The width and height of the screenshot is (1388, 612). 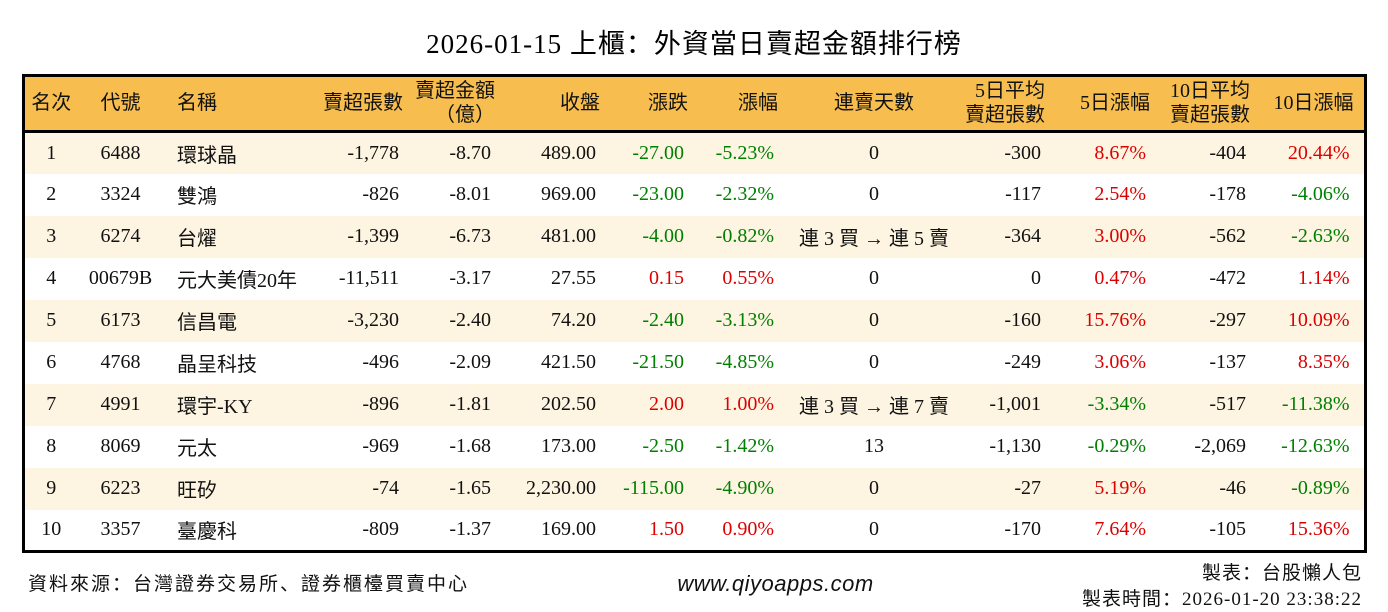 I want to click on table-cell: -2,069, so click(x=1220, y=446).